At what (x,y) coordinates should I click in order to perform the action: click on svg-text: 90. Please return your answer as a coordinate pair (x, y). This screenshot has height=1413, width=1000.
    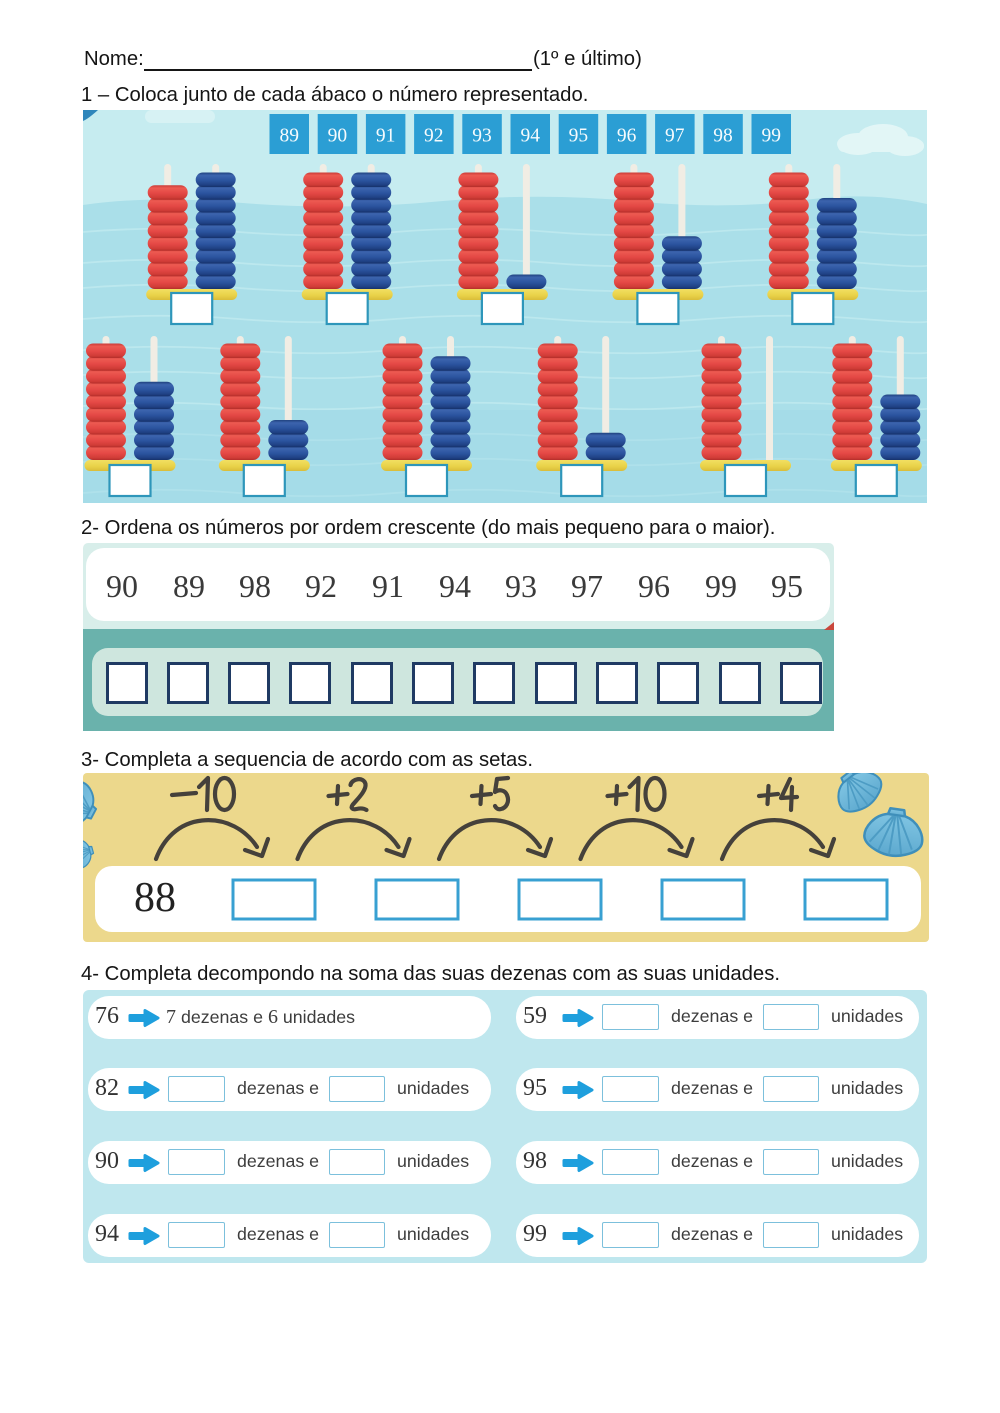
    Looking at the image, I should click on (338, 136).